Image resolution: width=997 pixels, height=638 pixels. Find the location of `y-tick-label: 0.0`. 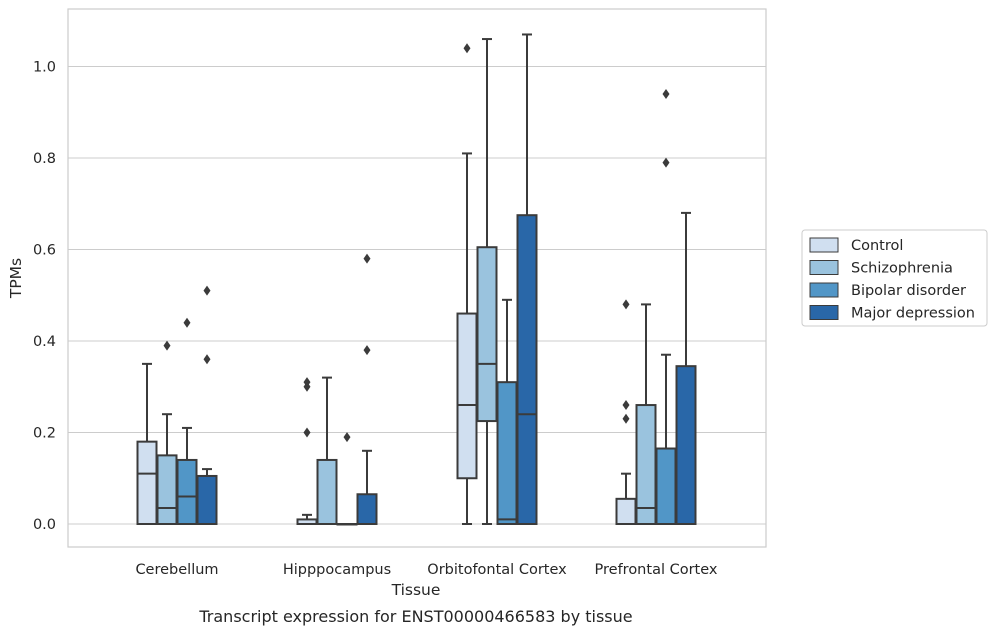

y-tick-label: 0.0 is located at coordinates (44, 525).